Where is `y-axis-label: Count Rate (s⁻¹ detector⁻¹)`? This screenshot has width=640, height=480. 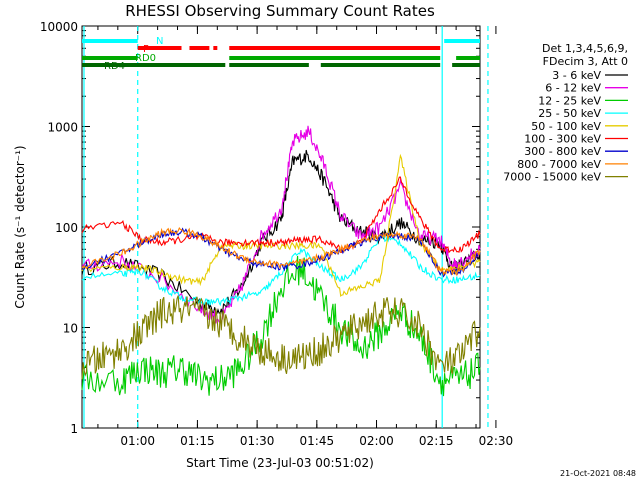
y-axis-label: Count Rate (s⁻¹ detector⁻¹) is located at coordinates (20, 226).